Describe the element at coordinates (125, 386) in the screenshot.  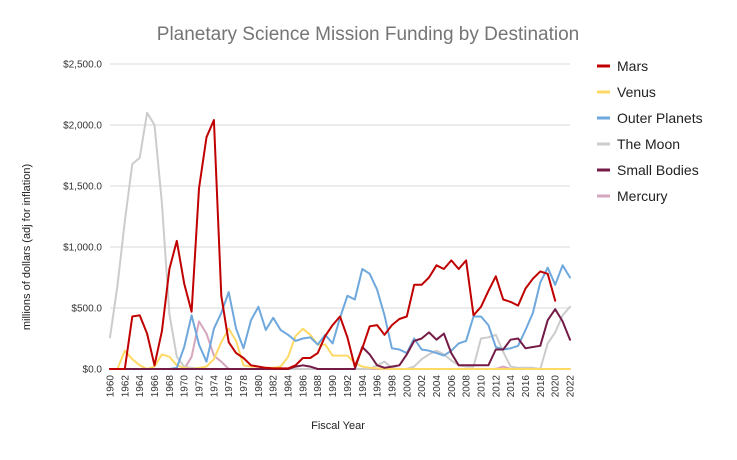
I see `x-tick-label: 1962` at that location.